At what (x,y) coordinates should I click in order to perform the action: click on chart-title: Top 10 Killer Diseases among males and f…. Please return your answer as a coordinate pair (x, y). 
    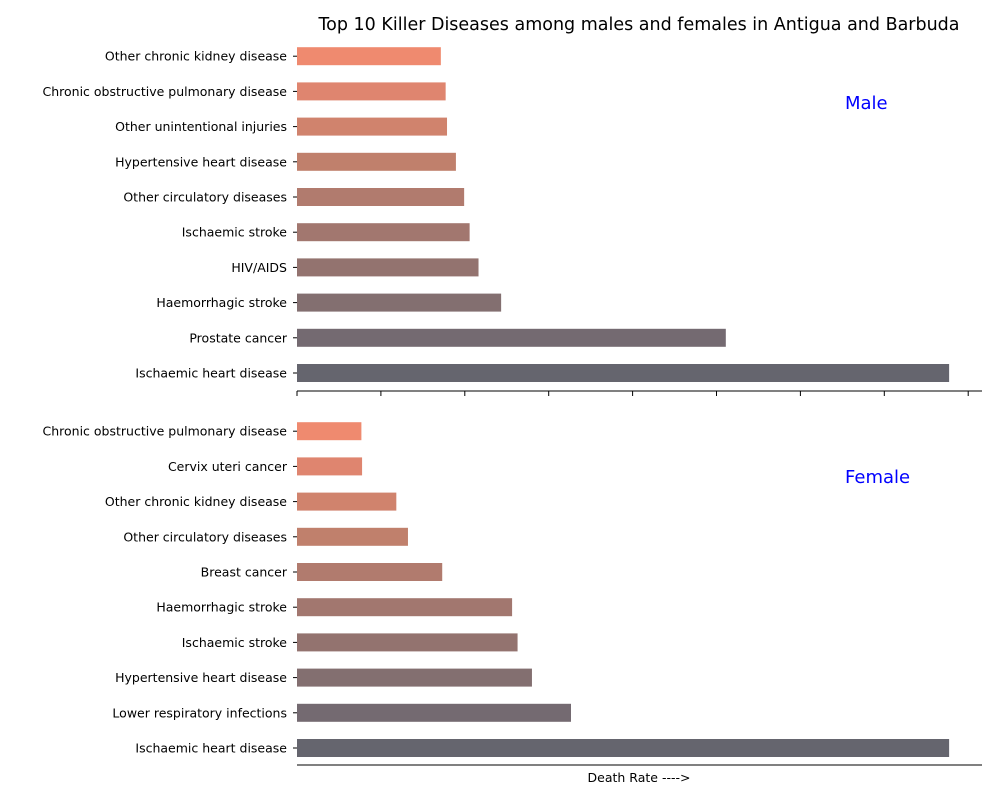
    Looking at the image, I should click on (638, 25).